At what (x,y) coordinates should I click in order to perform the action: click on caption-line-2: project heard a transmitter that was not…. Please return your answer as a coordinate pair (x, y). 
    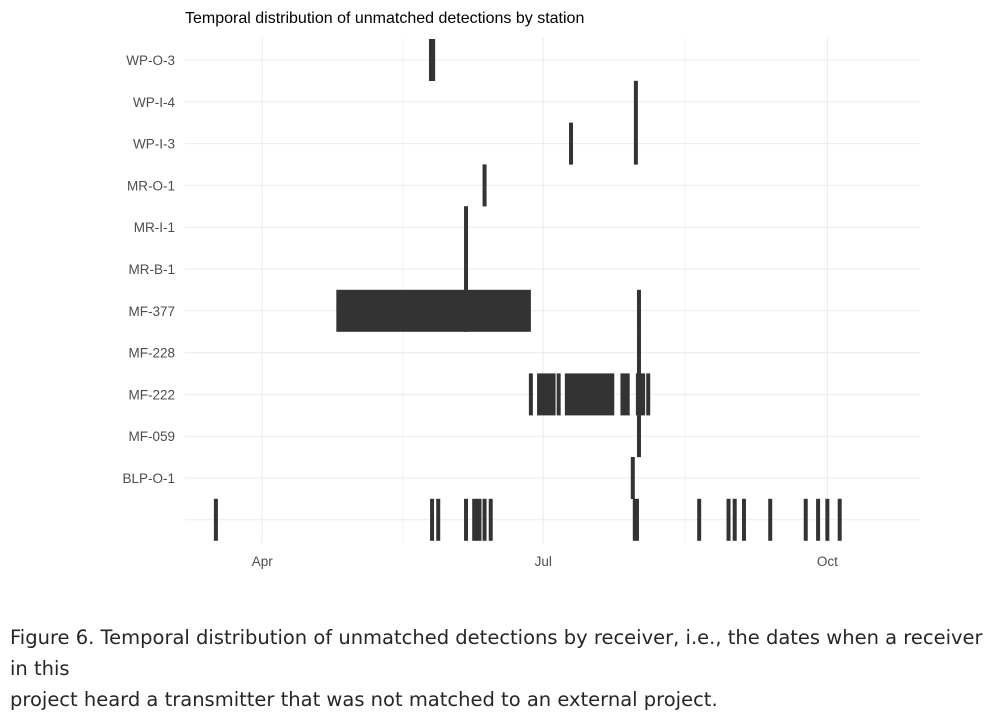
    Looking at the image, I should click on (364, 699).